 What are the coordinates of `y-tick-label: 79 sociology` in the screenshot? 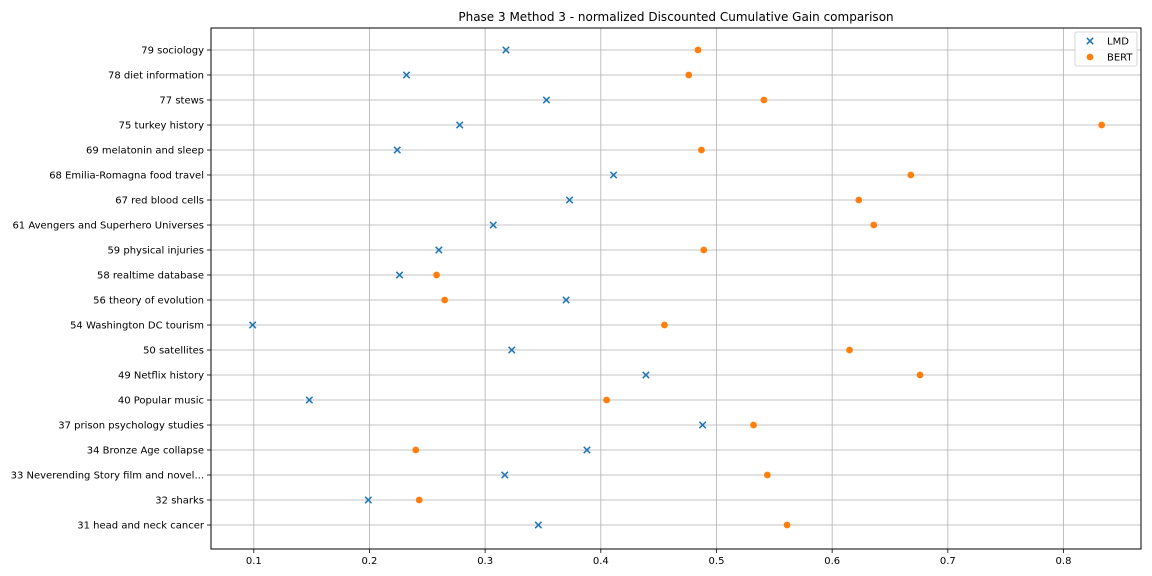 It's located at (172, 51).